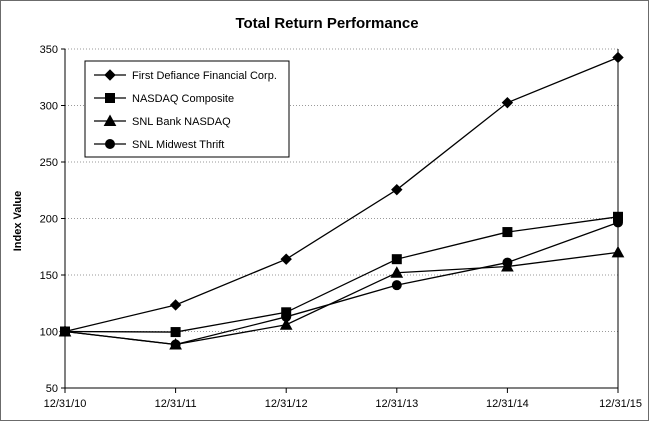 The height and width of the screenshot is (421, 649). What do you see at coordinates (49, 276) in the screenshot?
I see `y-tick-label: 150` at bounding box center [49, 276].